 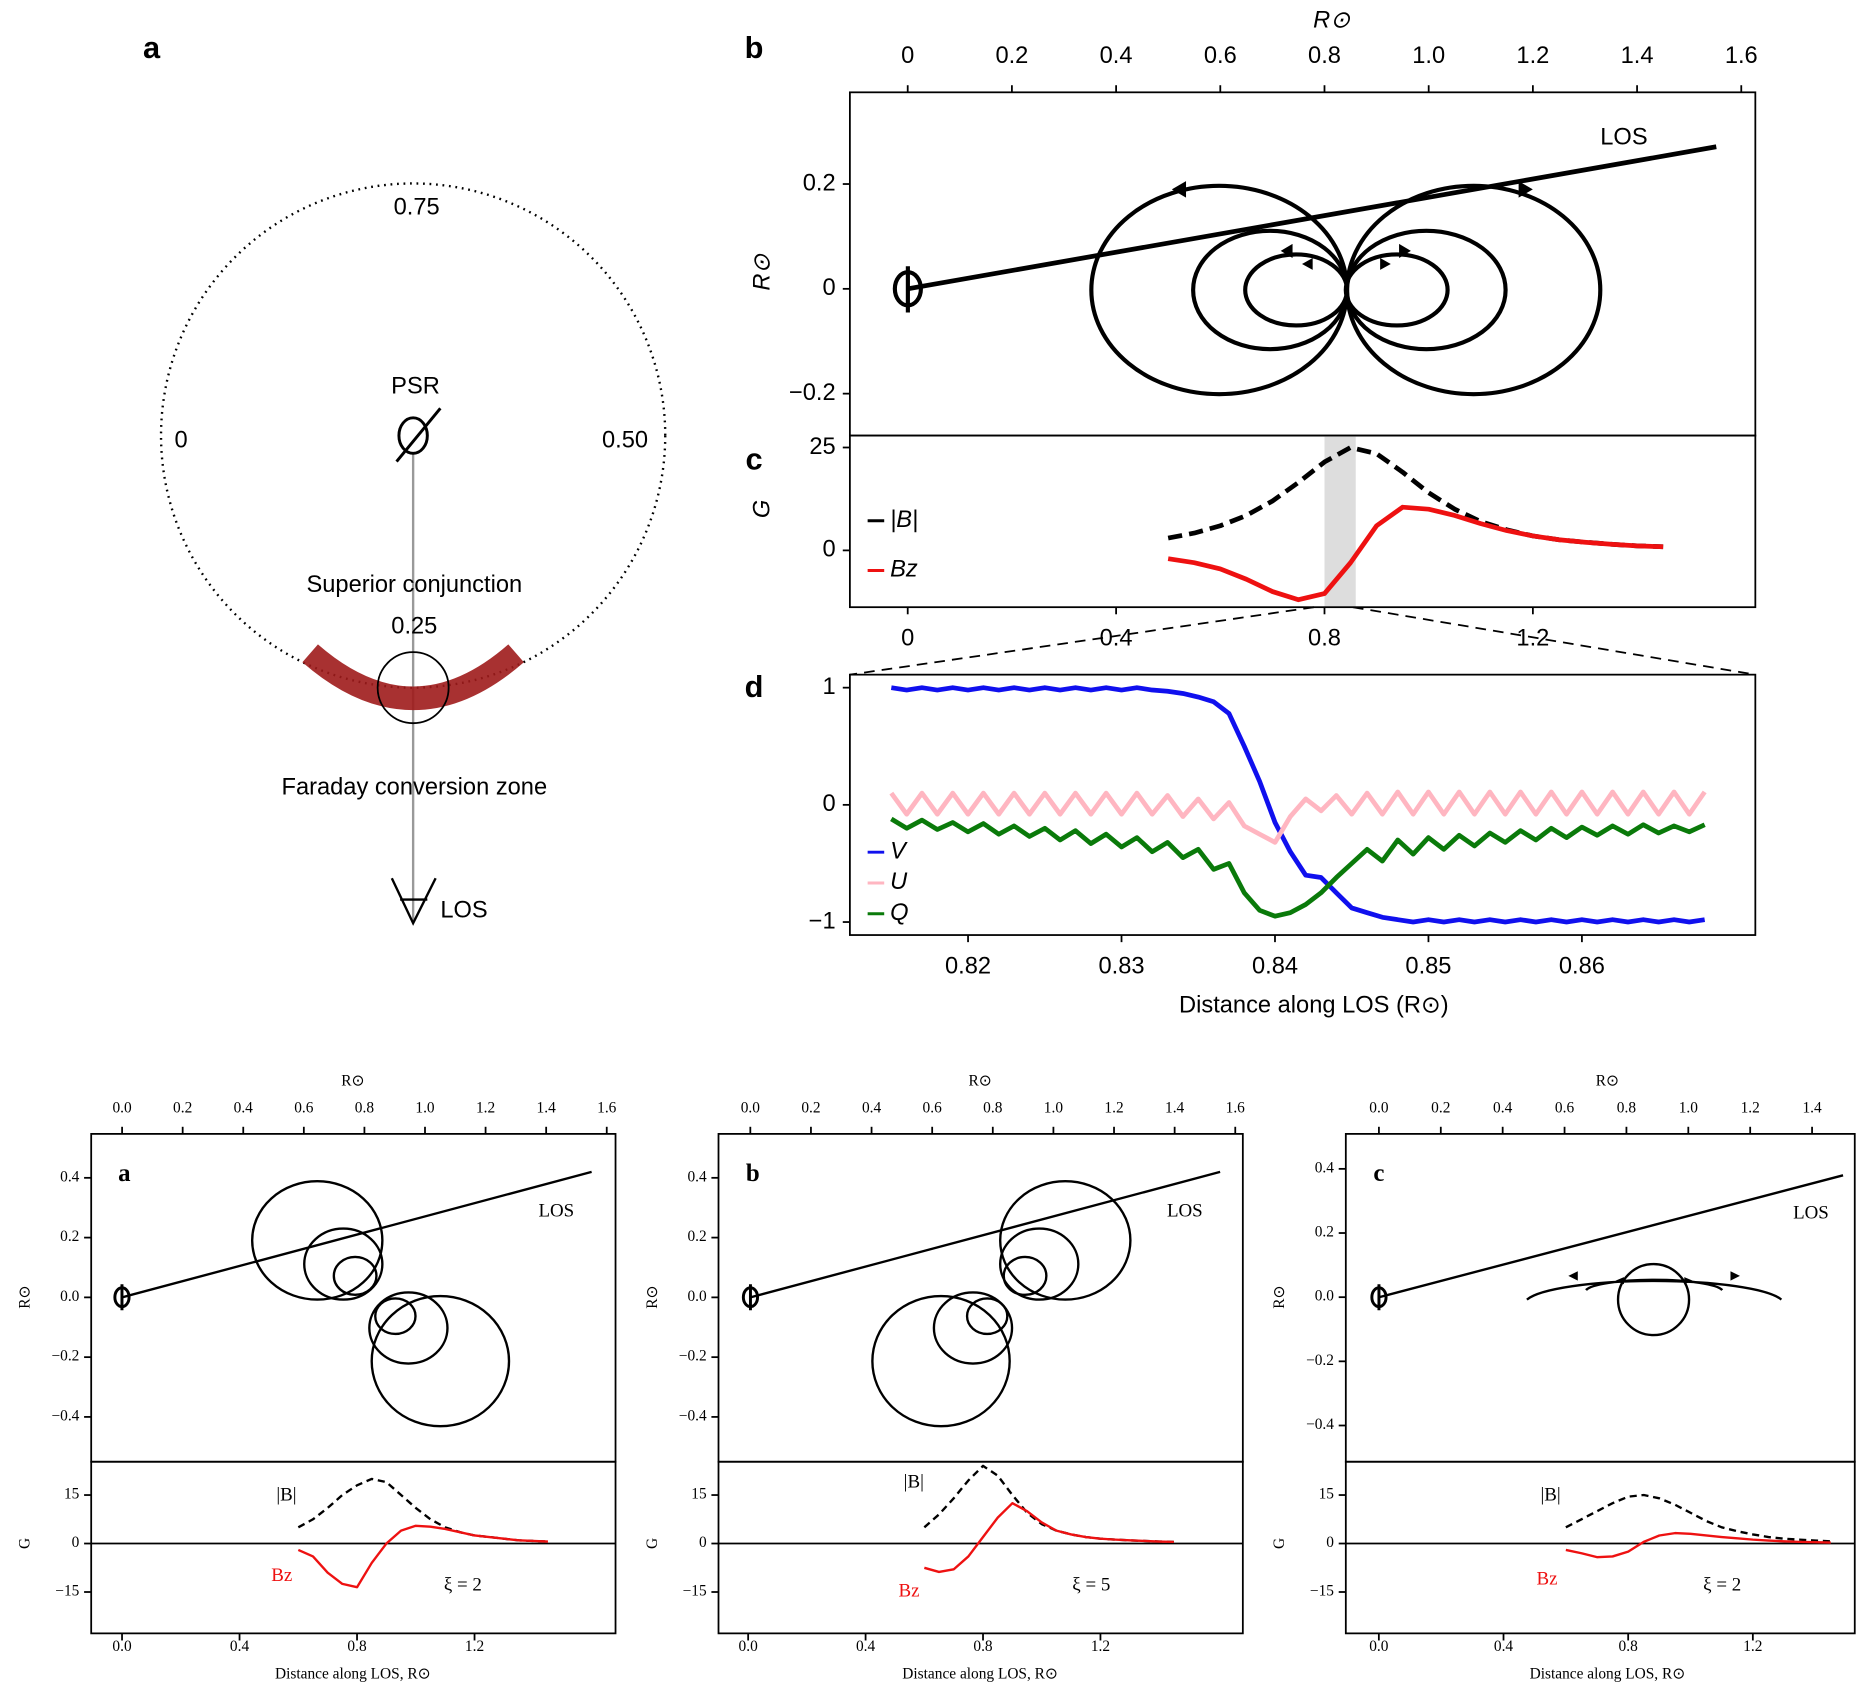 What do you see at coordinates (463, 911) in the screenshot?
I see `los-label: LOS` at bounding box center [463, 911].